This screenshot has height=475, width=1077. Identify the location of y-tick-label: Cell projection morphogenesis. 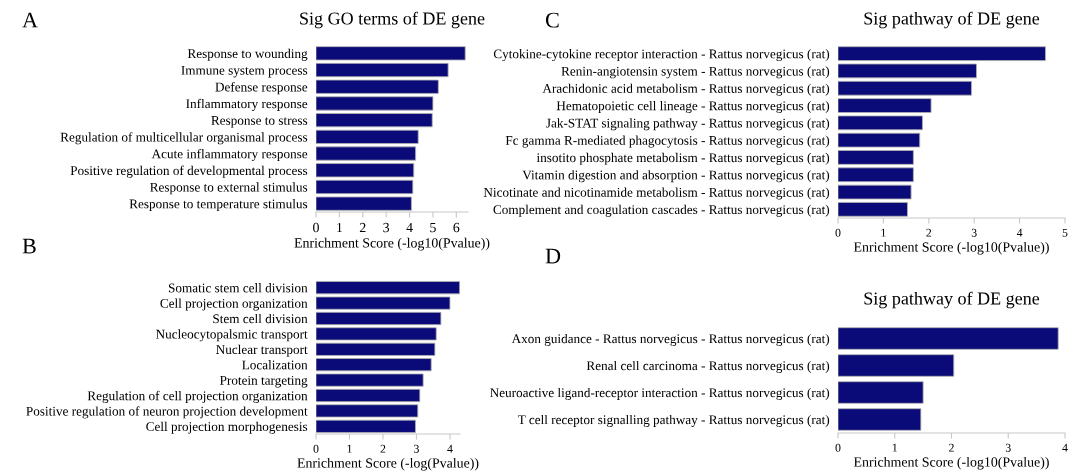
(227, 427).